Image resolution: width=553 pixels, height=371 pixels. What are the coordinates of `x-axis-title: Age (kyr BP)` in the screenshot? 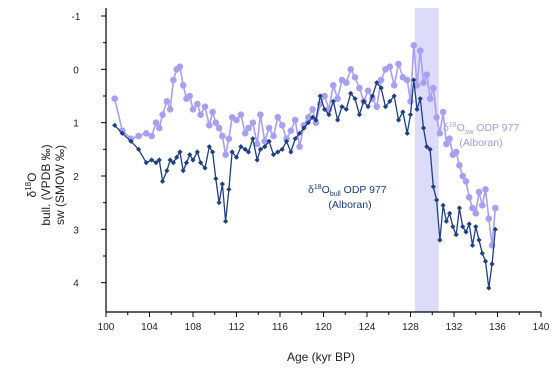 It's located at (321, 357).